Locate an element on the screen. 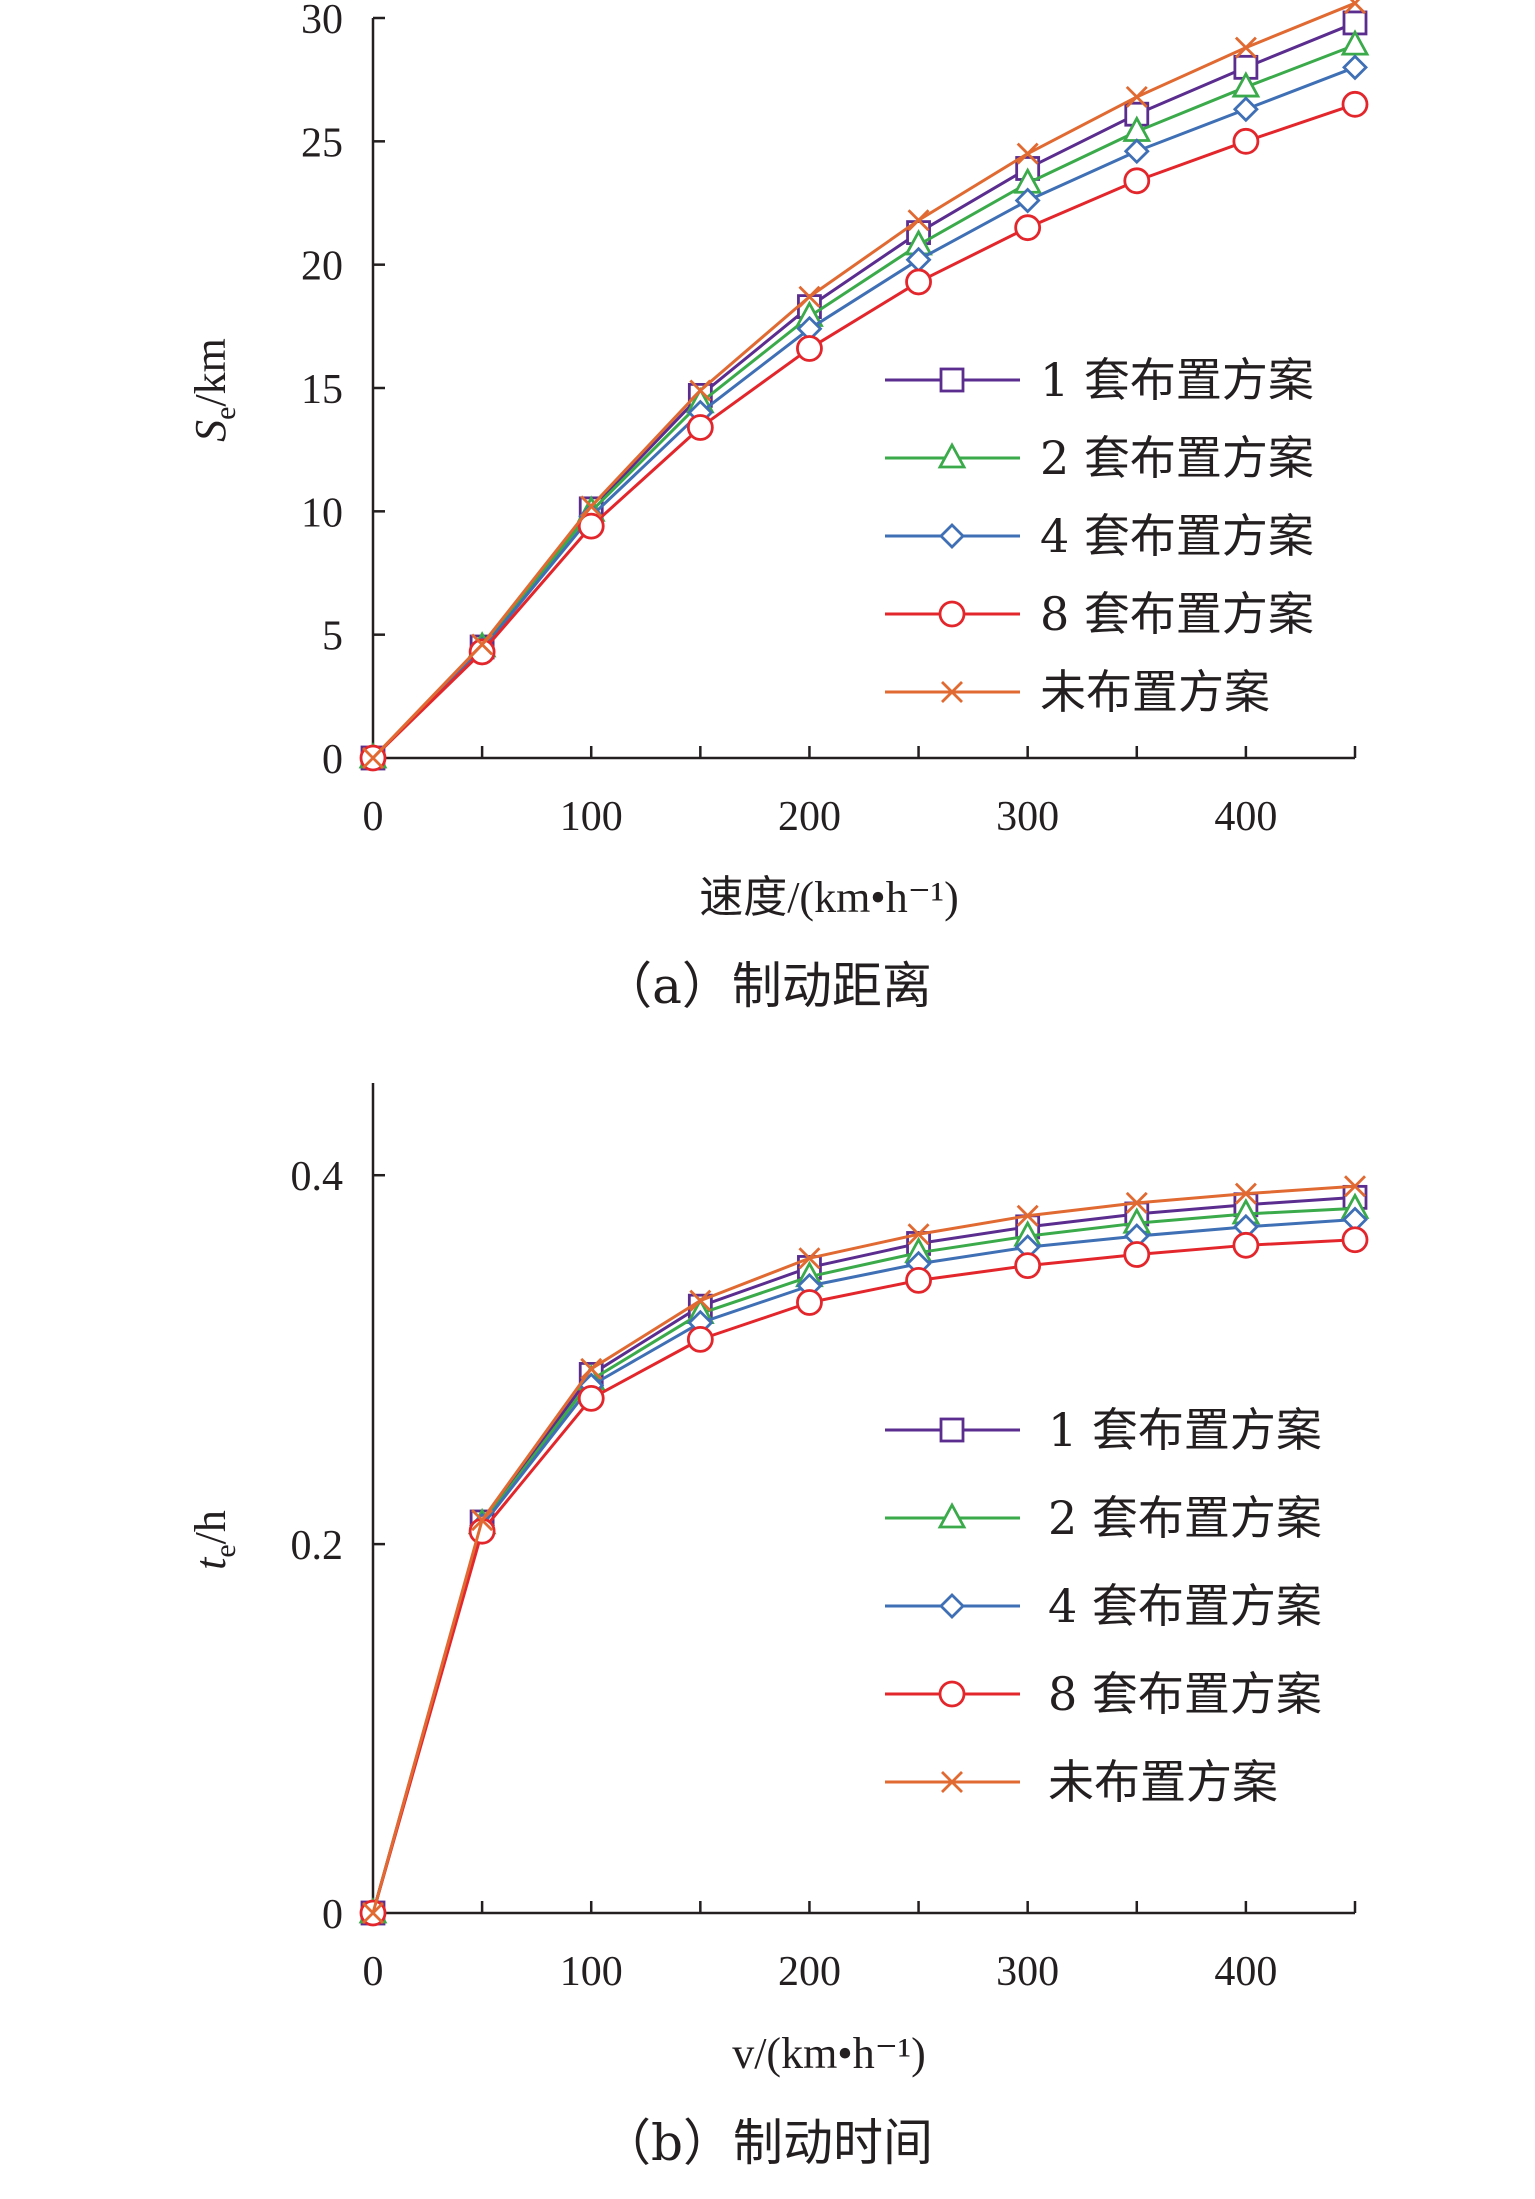 The height and width of the screenshot is (2199, 1535). y-tick-label: 0.2 is located at coordinates (317, 1546).